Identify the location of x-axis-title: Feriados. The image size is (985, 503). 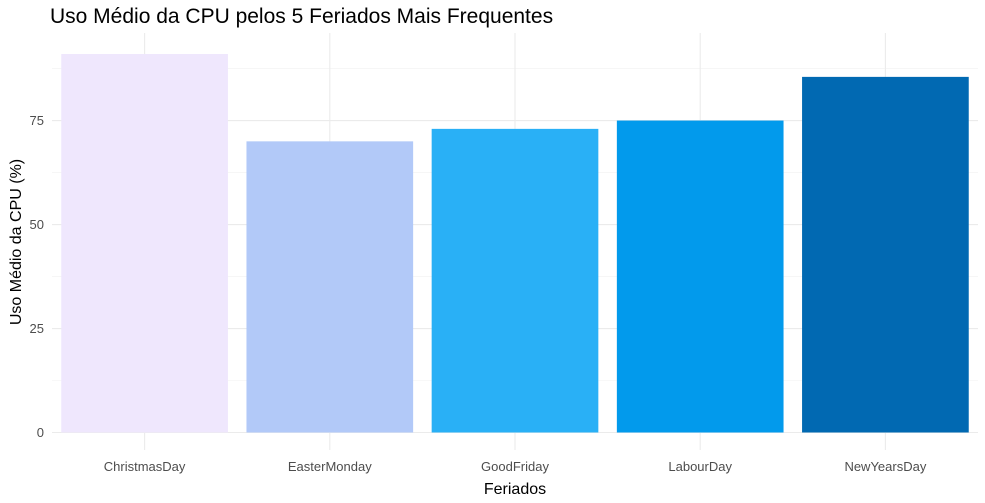
(515, 489).